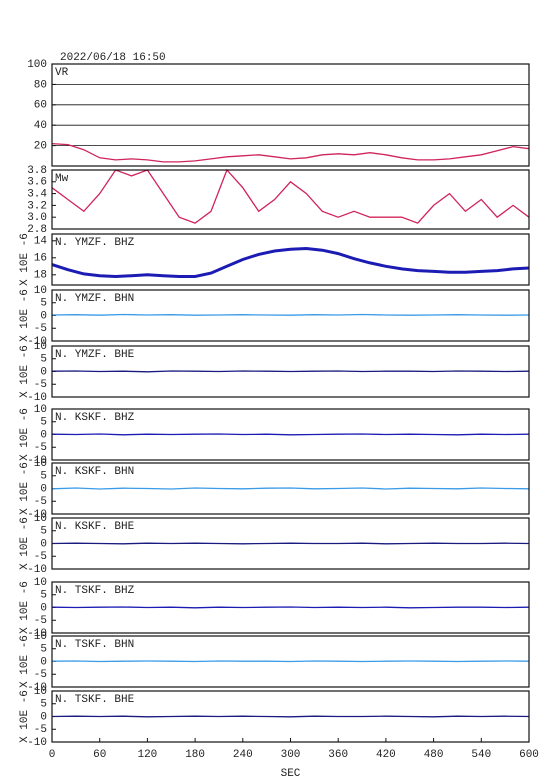  Describe the element at coordinates (291, 755) in the screenshot. I see `x-tick-label: 300` at that location.